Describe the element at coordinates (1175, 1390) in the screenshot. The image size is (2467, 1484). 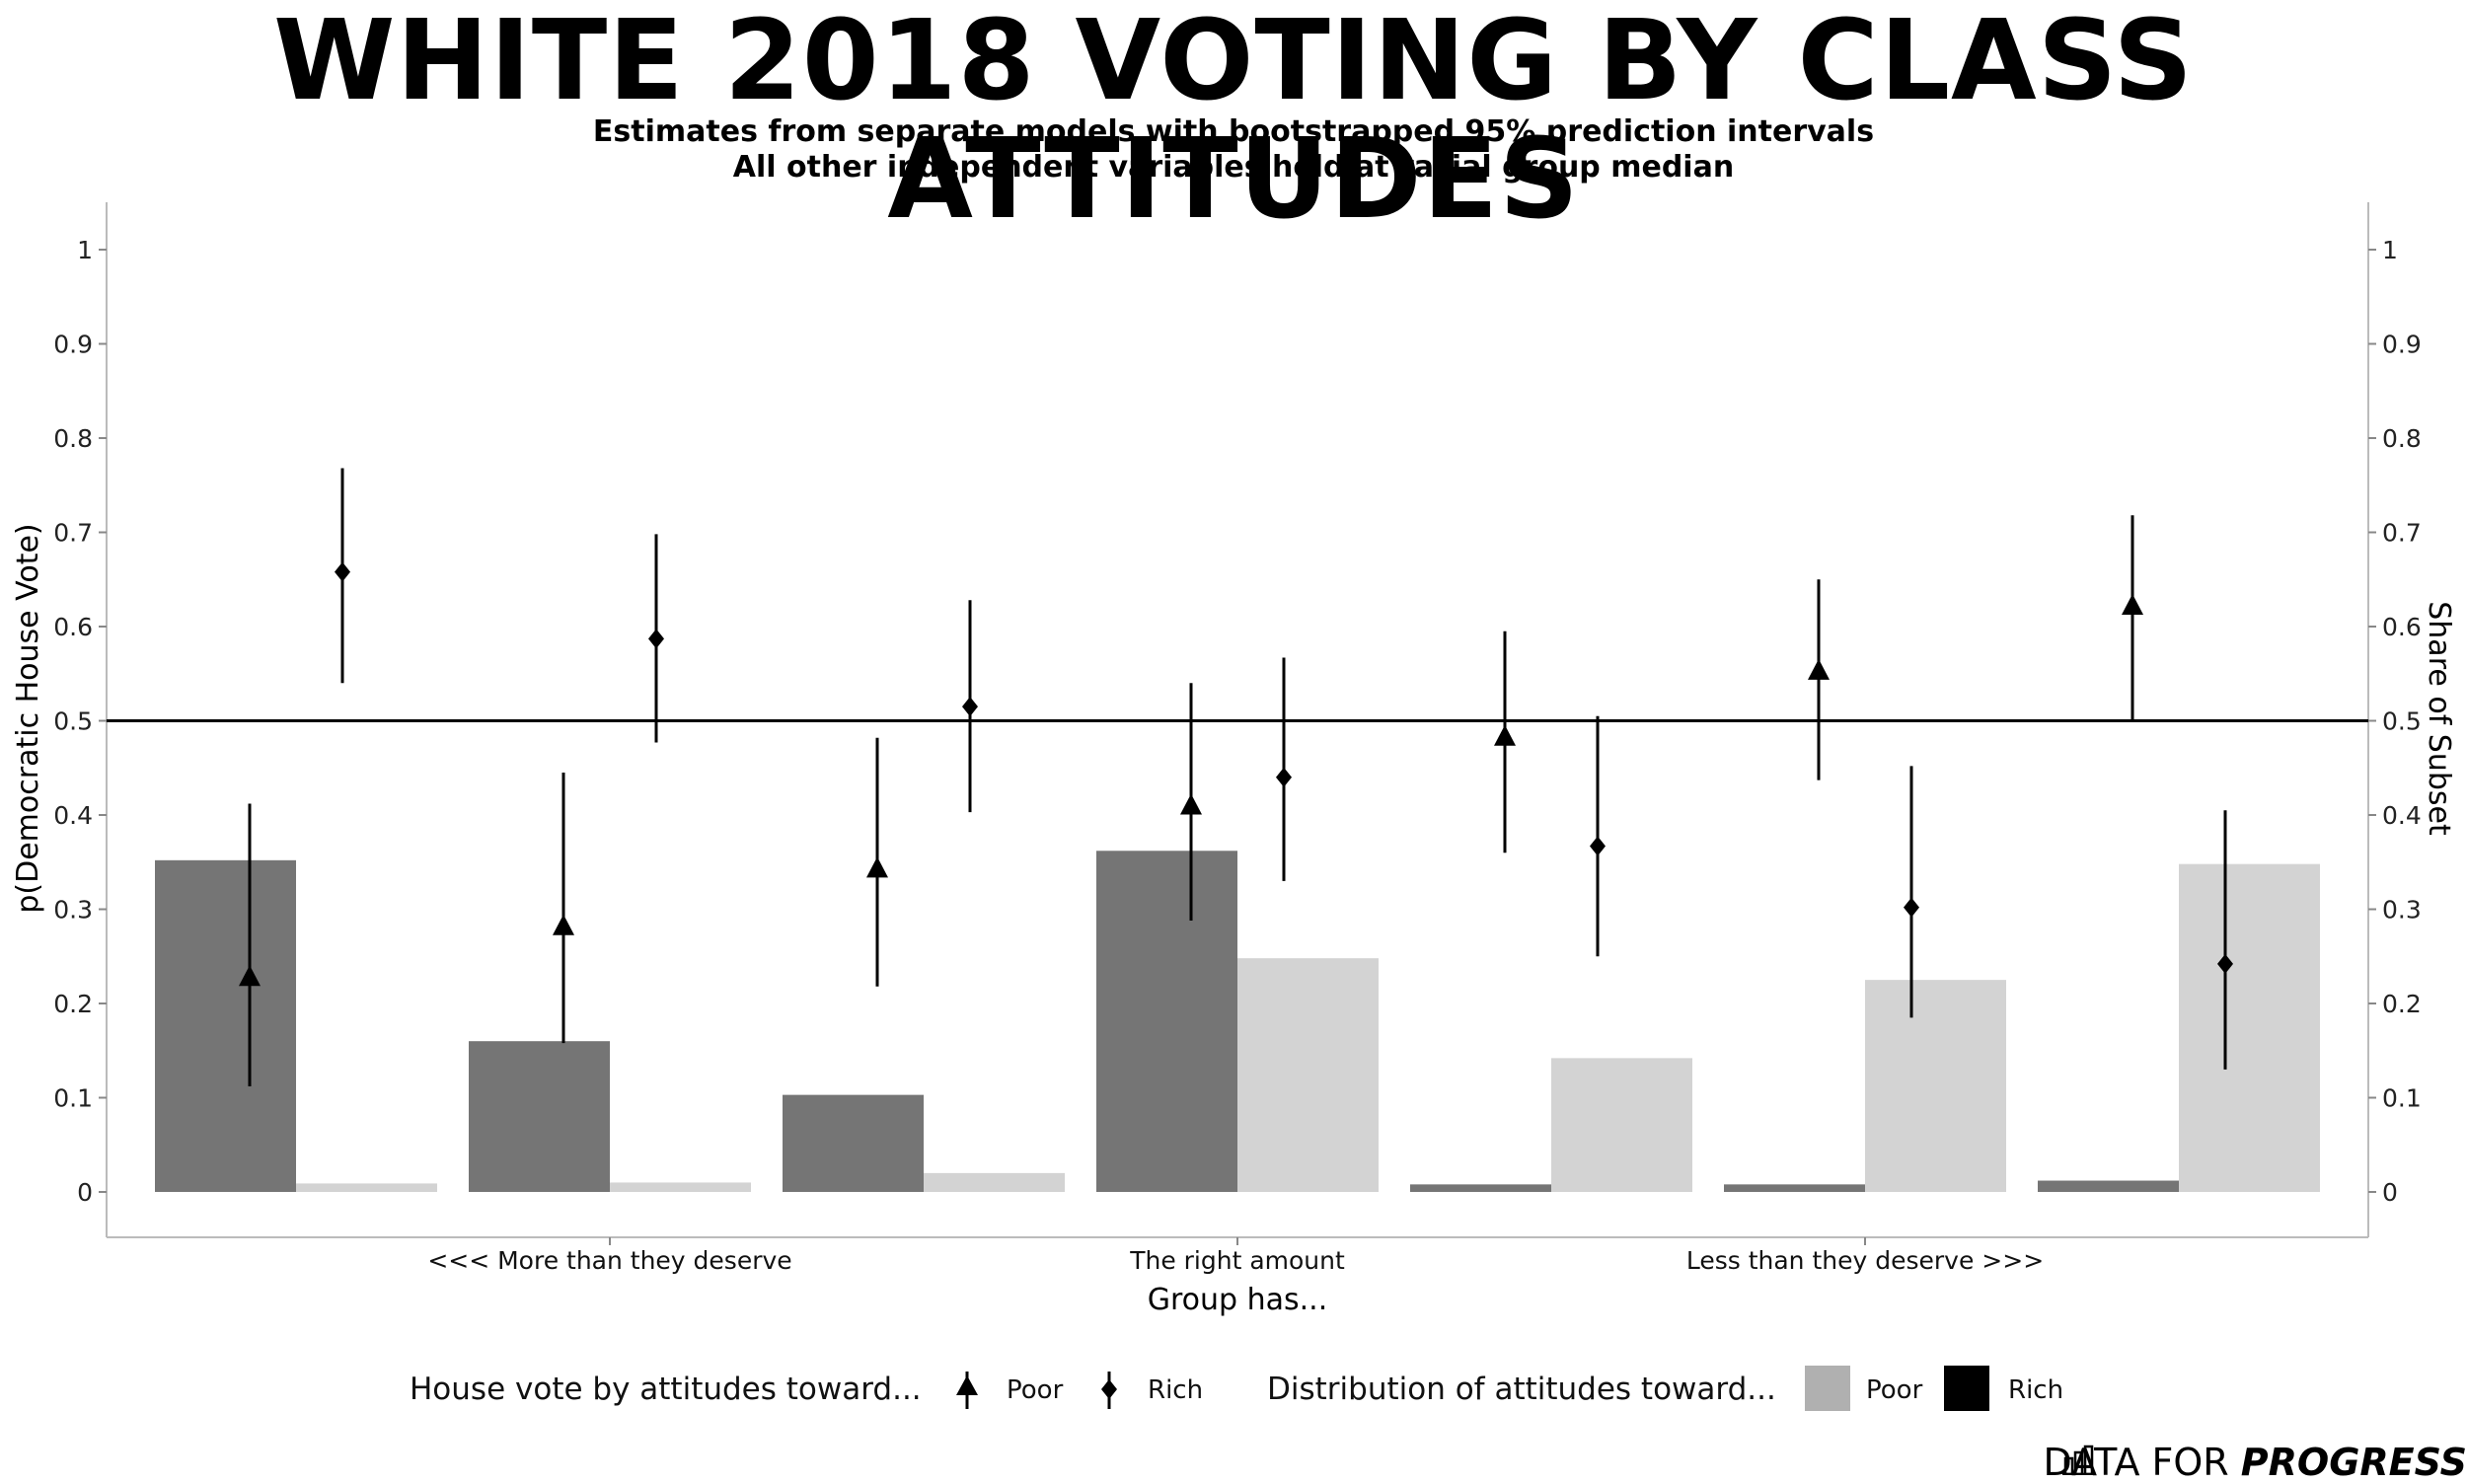
I see `legend-vote-rich: Rich` at that location.